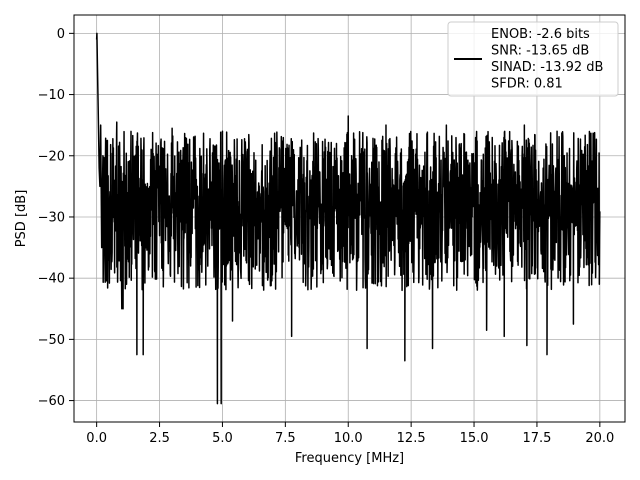  I want to click on y-tick-label: −20, so click(51, 156).